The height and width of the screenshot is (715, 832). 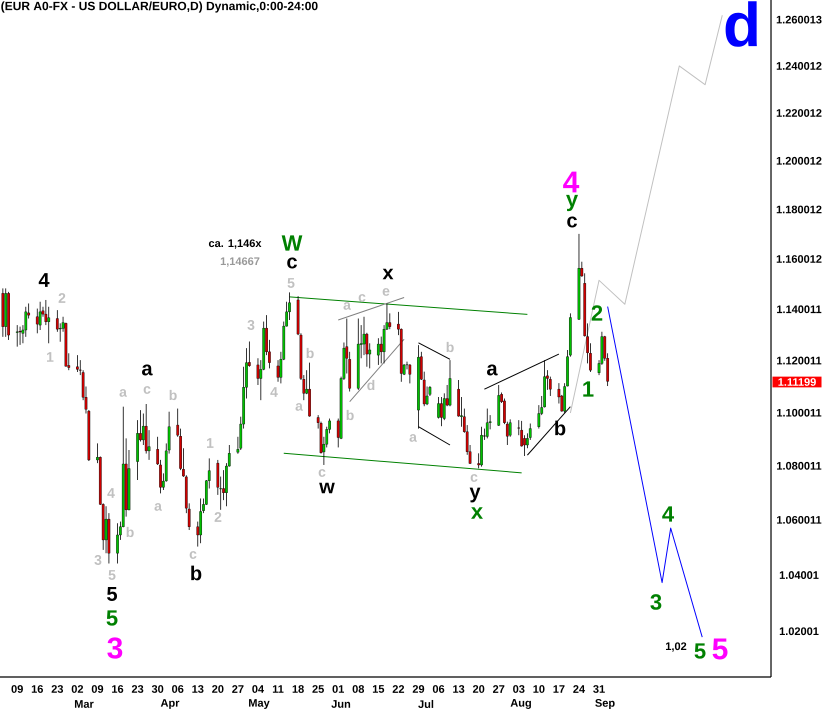 What do you see at coordinates (378, 689) in the screenshot?
I see `x-tick-label: 15` at bounding box center [378, 689].